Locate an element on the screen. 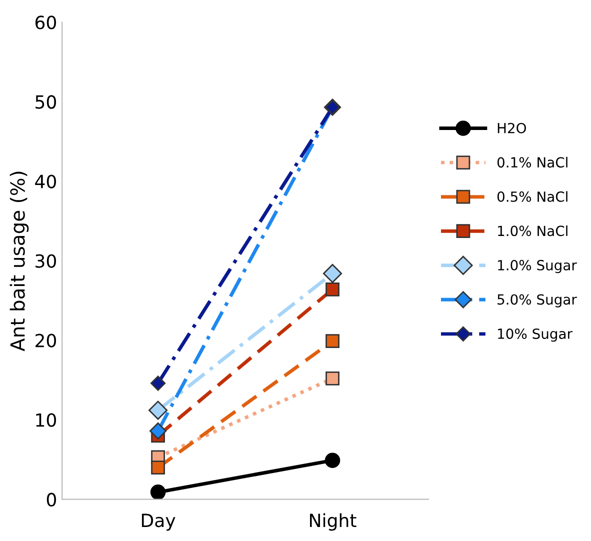 Image resolution: width=591 pixels, height=541 pixels. legend-label: H2O is located at coordinates (512, 128).